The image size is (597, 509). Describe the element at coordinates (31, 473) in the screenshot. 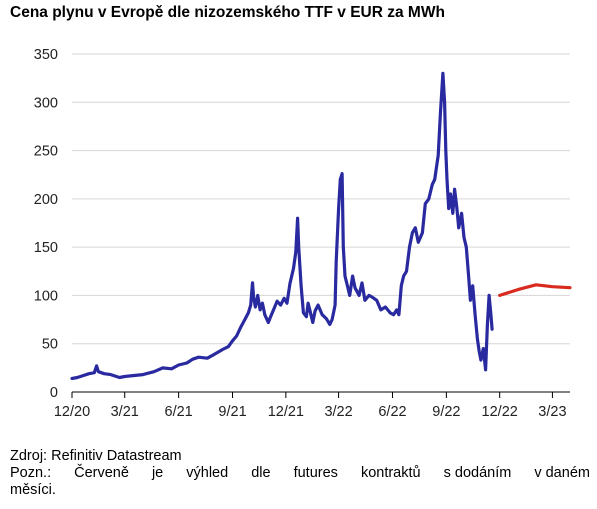

I see `note-word: Pozn.:` at that location.